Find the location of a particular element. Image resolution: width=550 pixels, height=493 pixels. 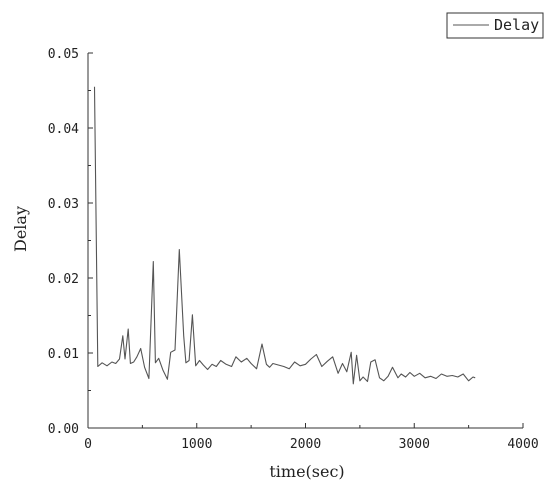

y-axis-title: Delay is located at coordinates (20, 229).